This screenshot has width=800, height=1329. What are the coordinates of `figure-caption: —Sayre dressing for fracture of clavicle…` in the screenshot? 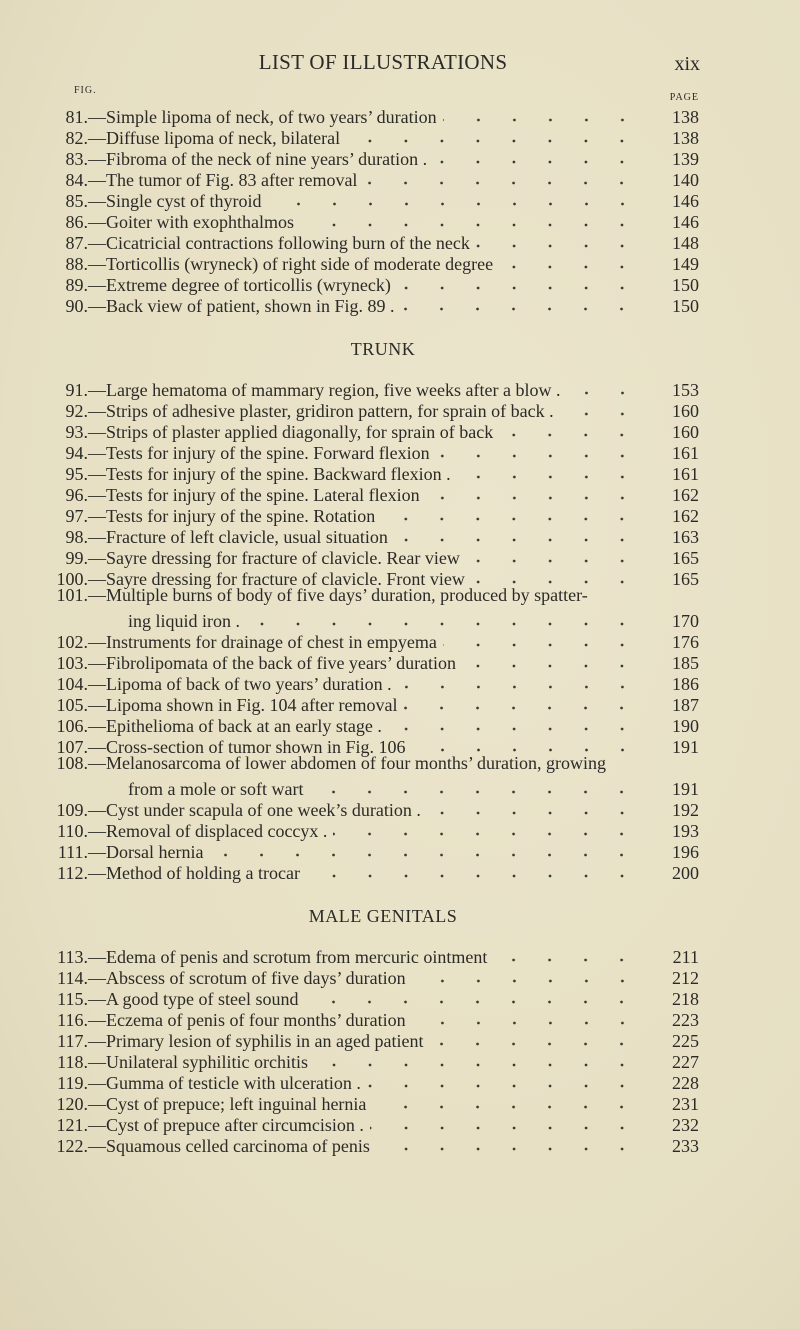 It's located at (274, 558).